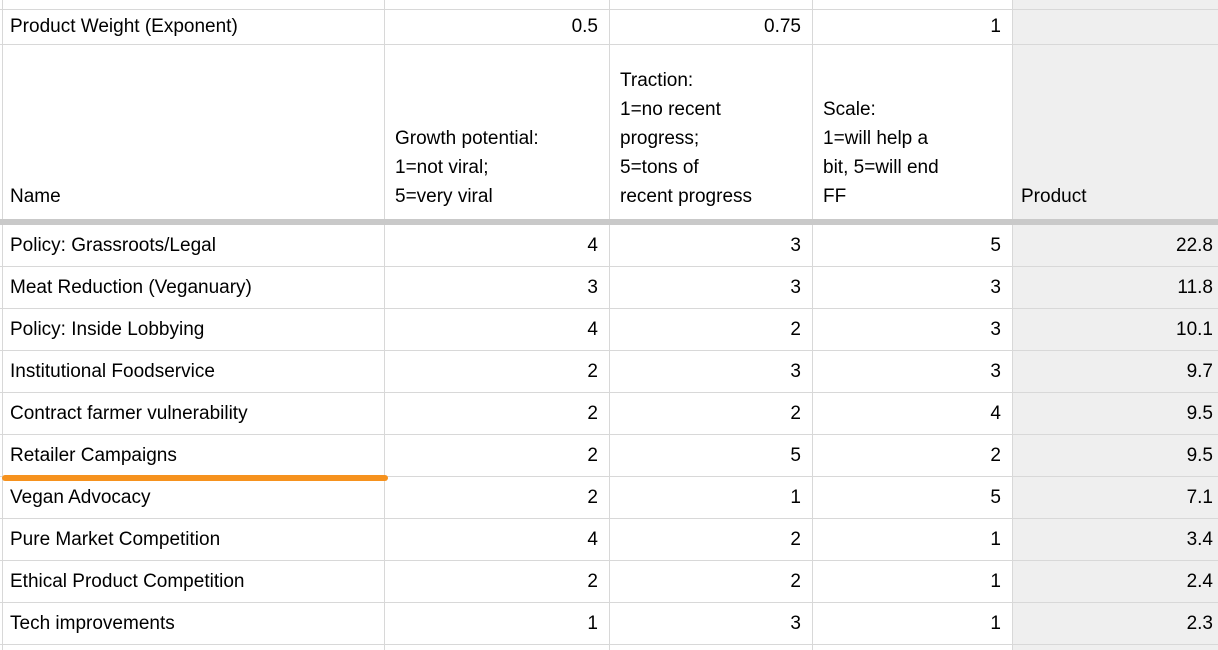 The image size is (1218, 650). Describe the element at coordinates (913, 456) in the screenshot. I see `cell-scale: 2` at that location.